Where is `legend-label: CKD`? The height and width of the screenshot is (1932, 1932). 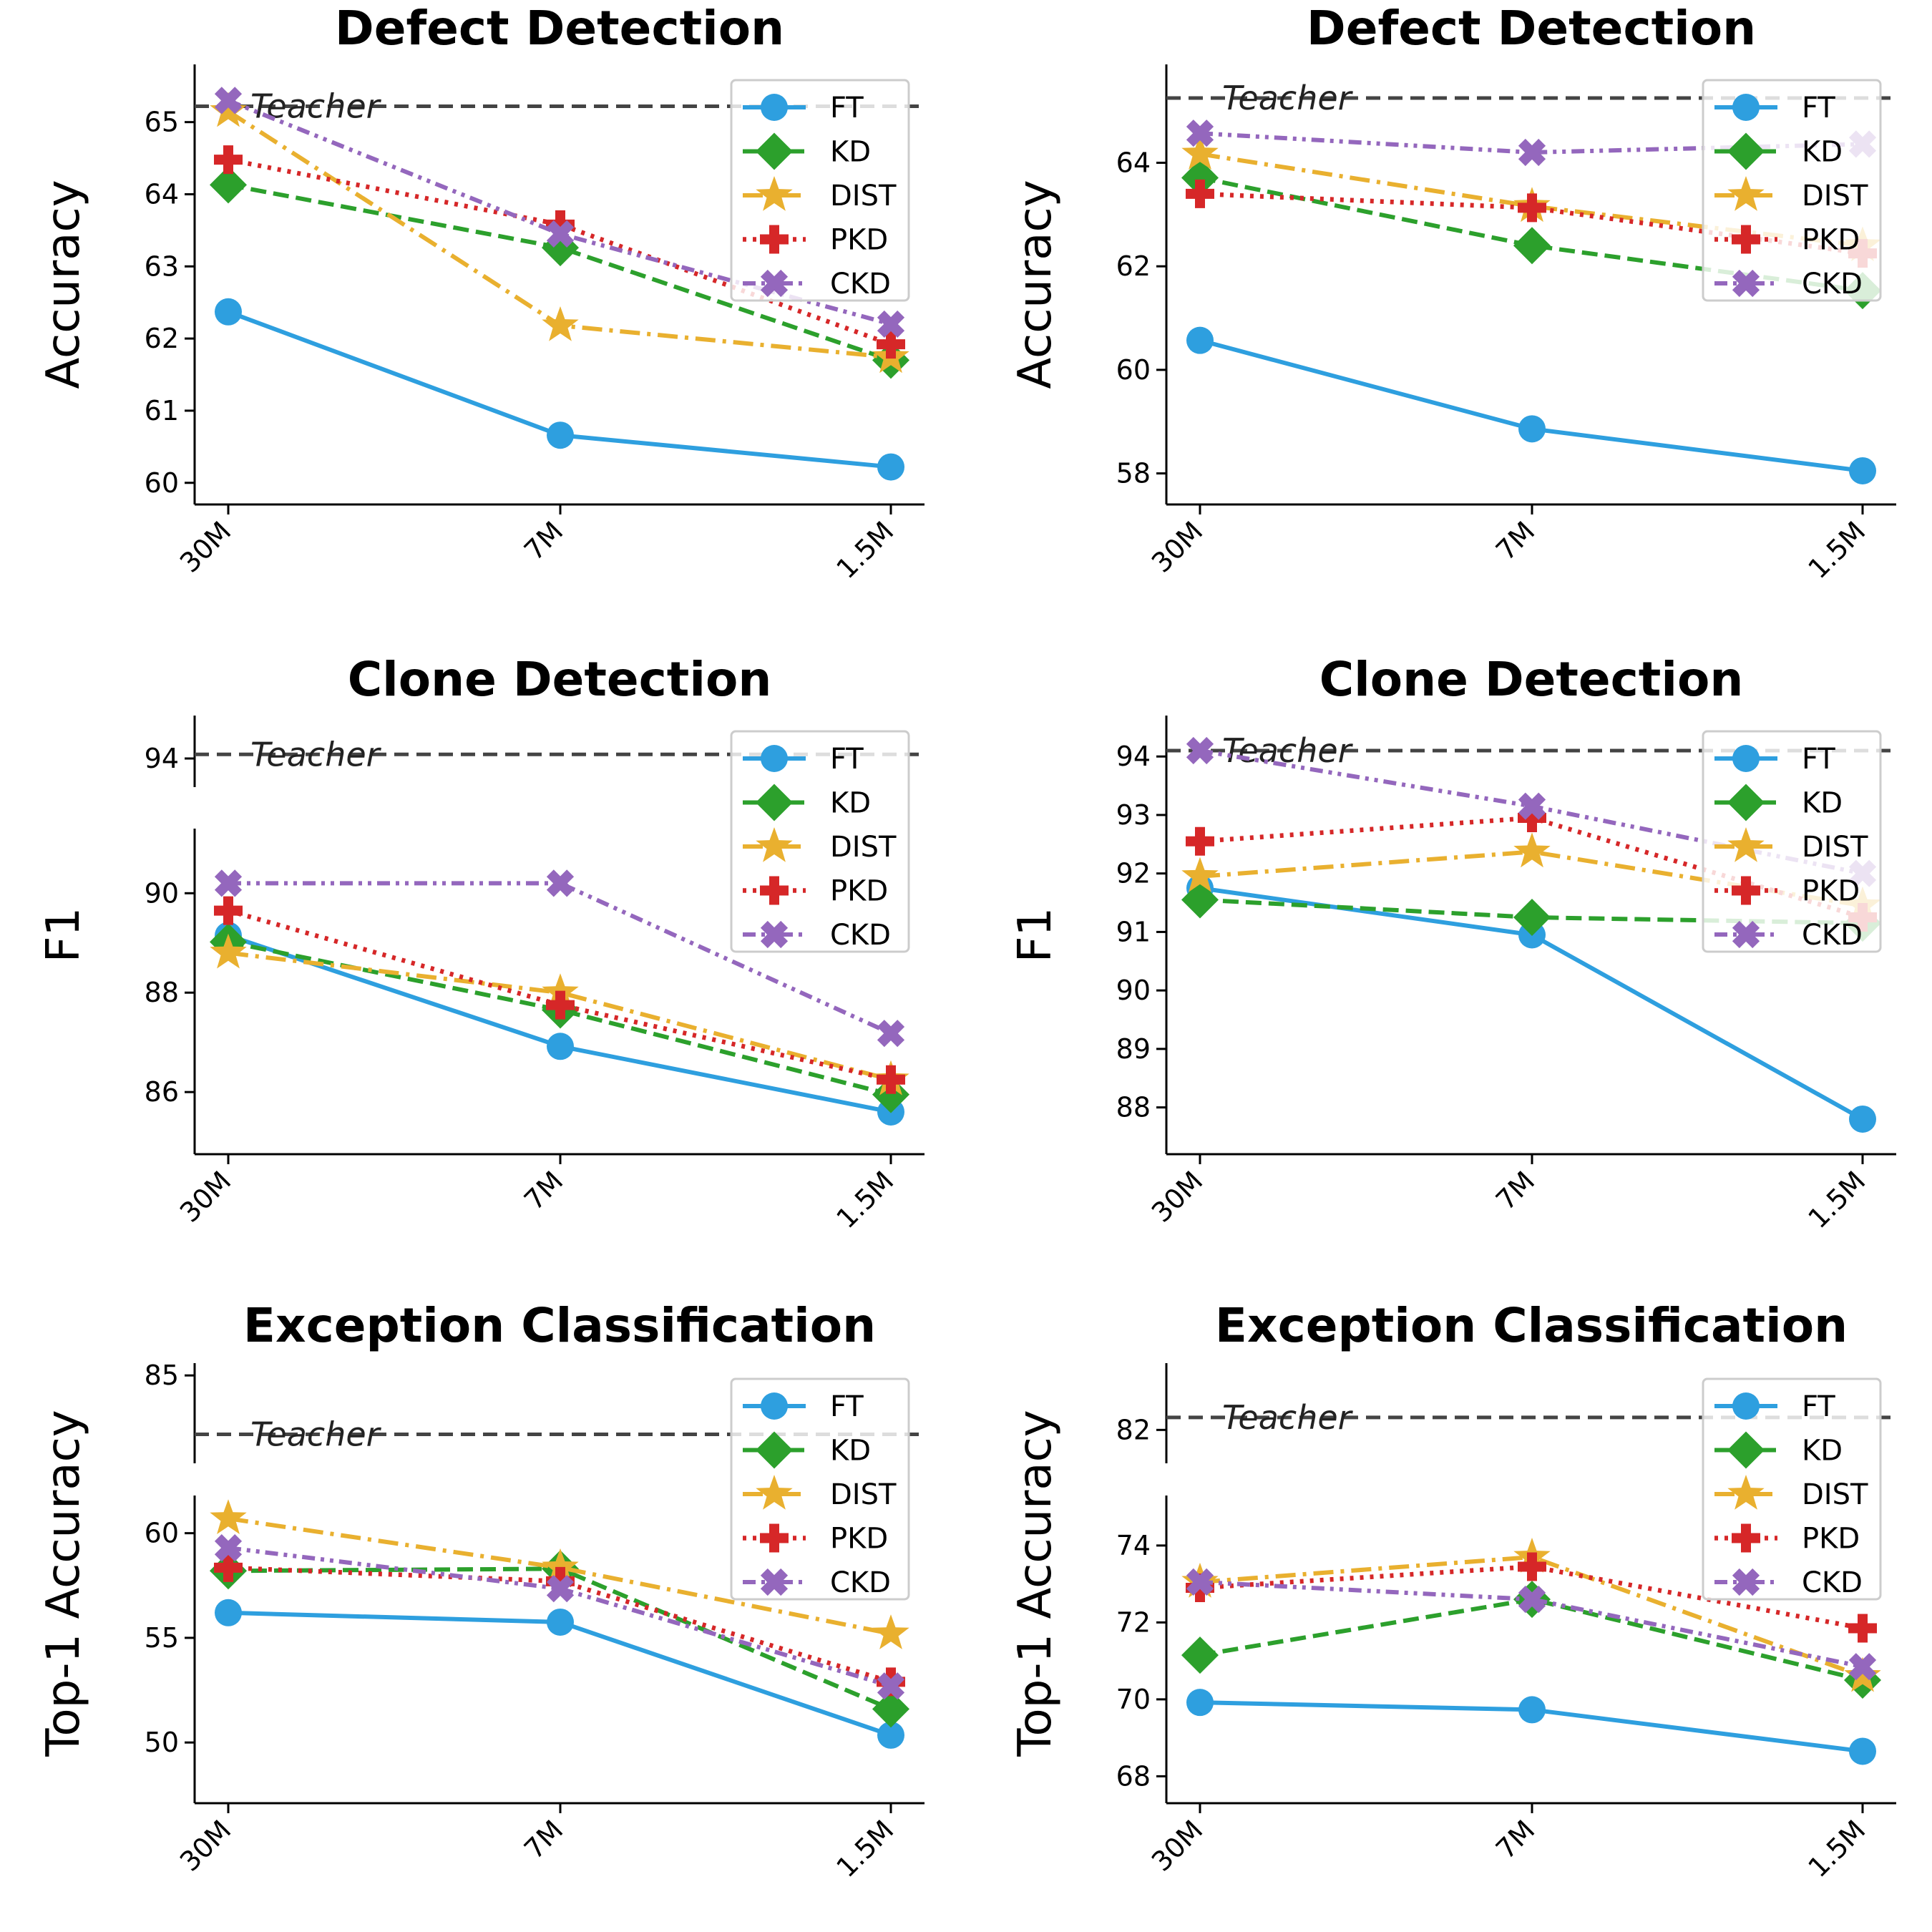
legend-label: CKD is located at coordinates (860, 284).